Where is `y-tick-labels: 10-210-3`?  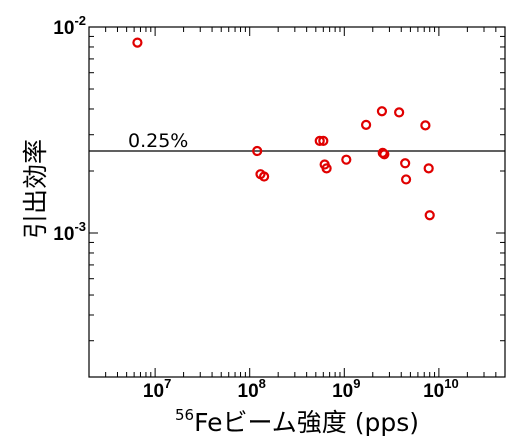 y-tick-labels: 10-210-3 is located at coordinates (69, 129).